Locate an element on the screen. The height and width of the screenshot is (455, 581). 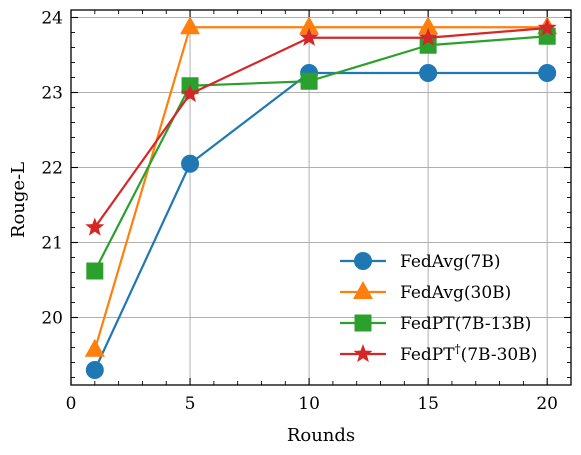
y-tick-label: 24 is located at coordinates (52, 19).